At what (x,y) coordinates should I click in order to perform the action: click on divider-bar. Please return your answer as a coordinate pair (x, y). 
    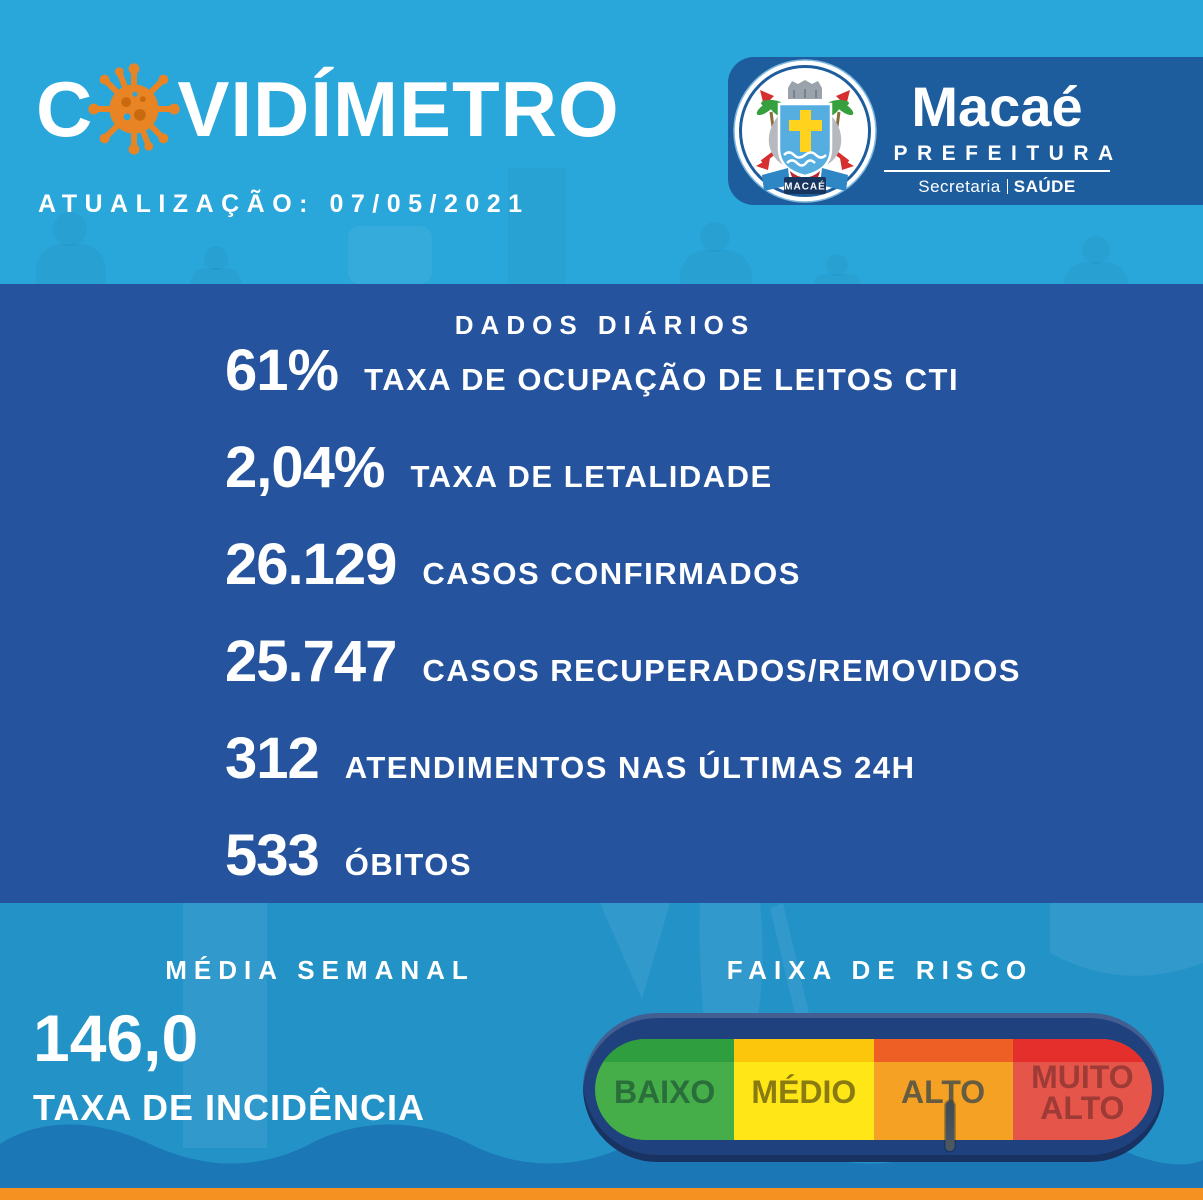
    Looking at the image, I should click on (1007, 186).